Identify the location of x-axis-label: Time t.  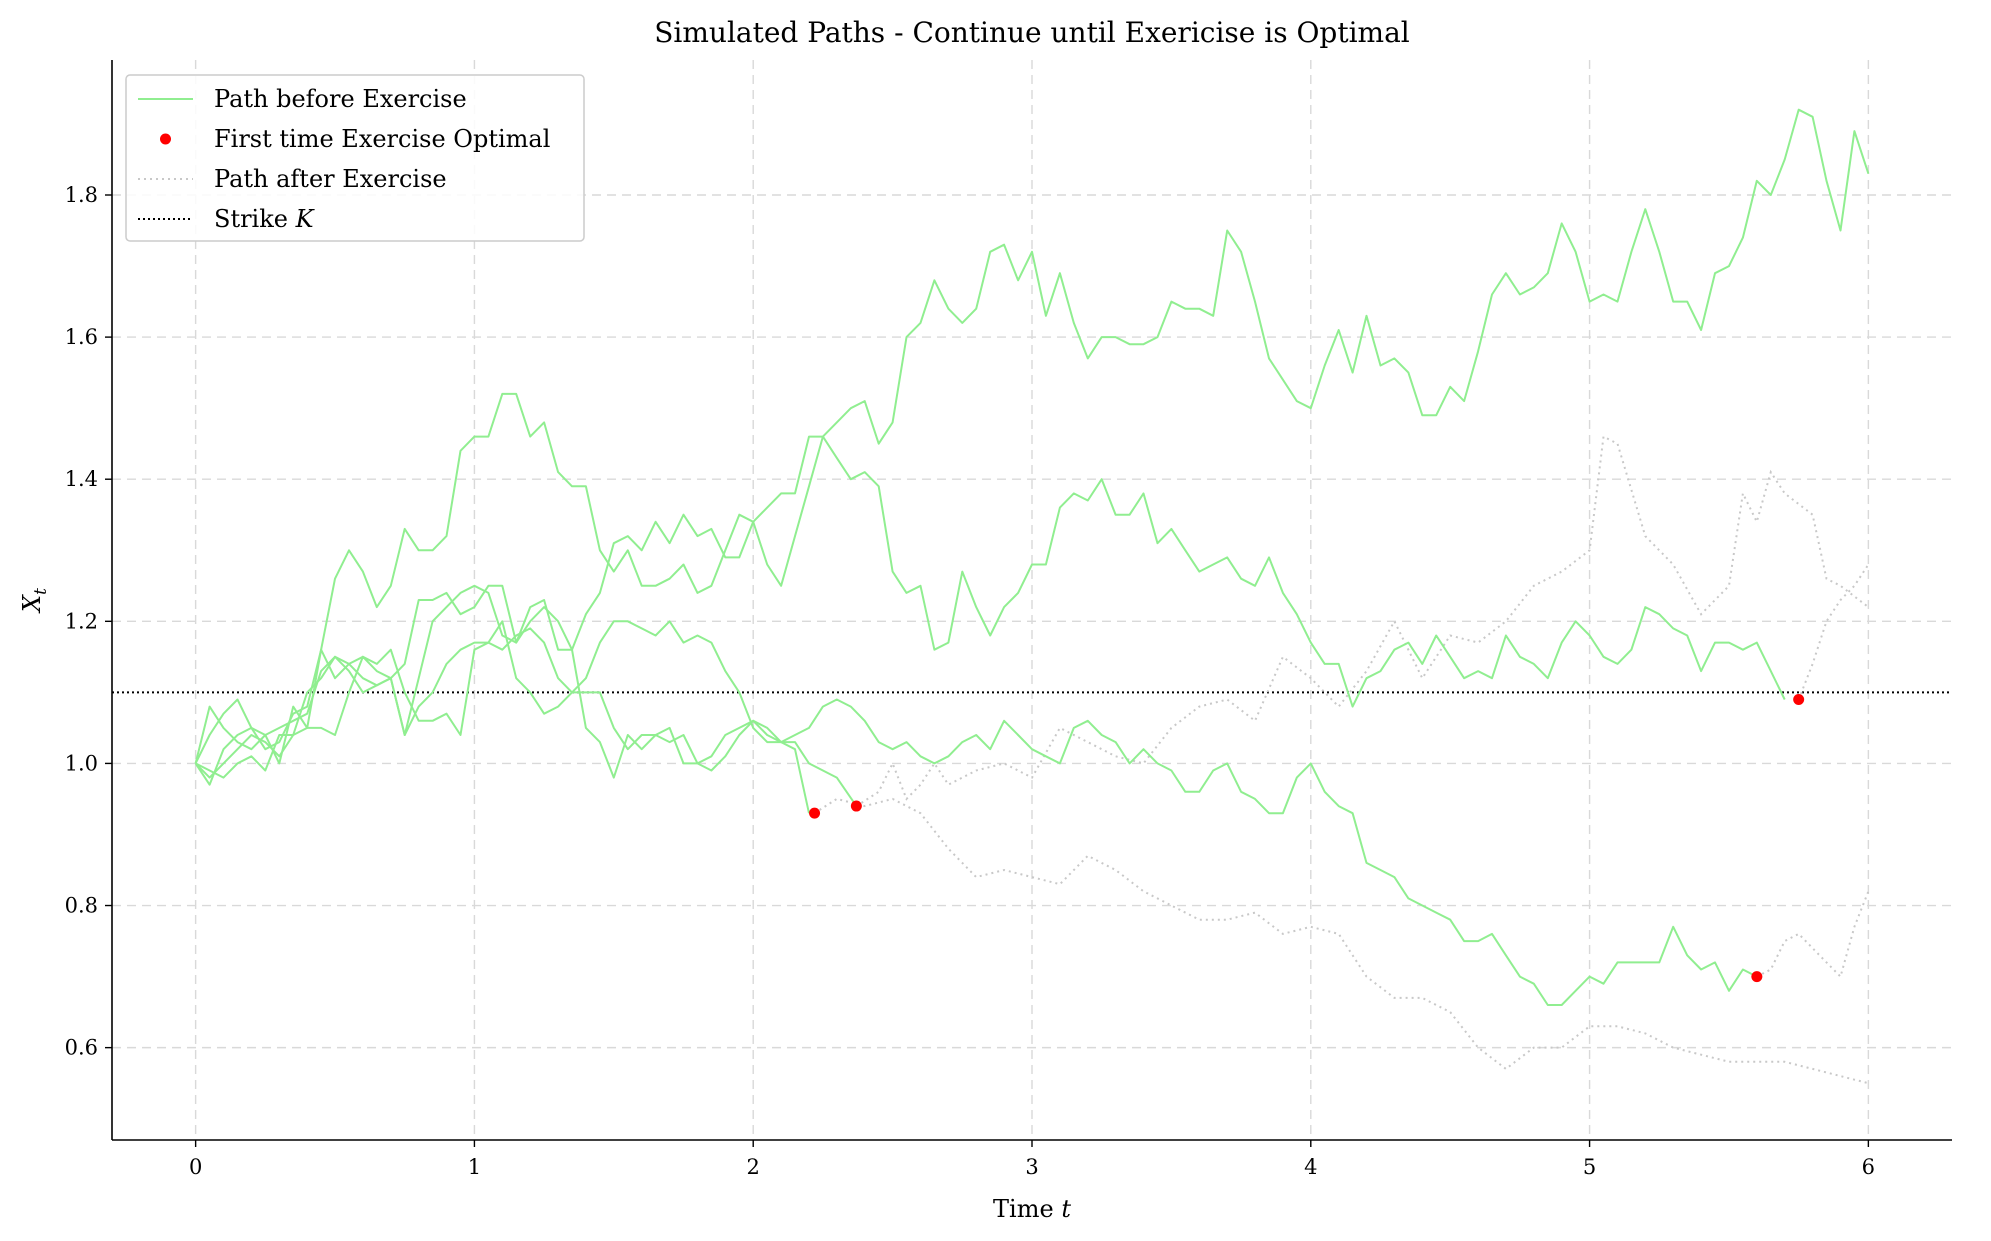
(1032, 1209).